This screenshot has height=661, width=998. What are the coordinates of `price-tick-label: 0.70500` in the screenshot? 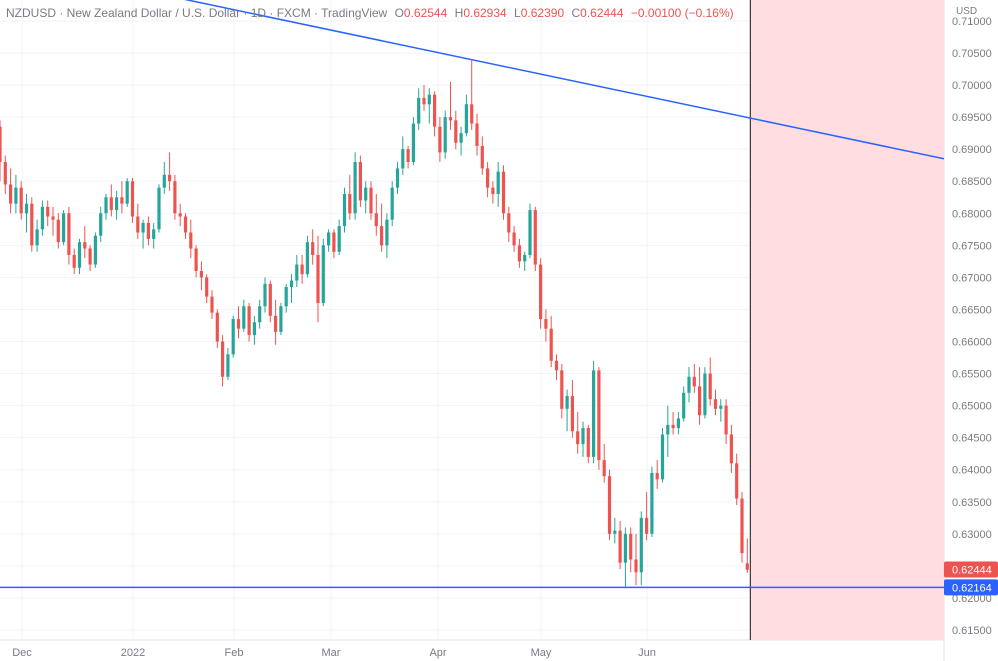 It's located at (972, 54).